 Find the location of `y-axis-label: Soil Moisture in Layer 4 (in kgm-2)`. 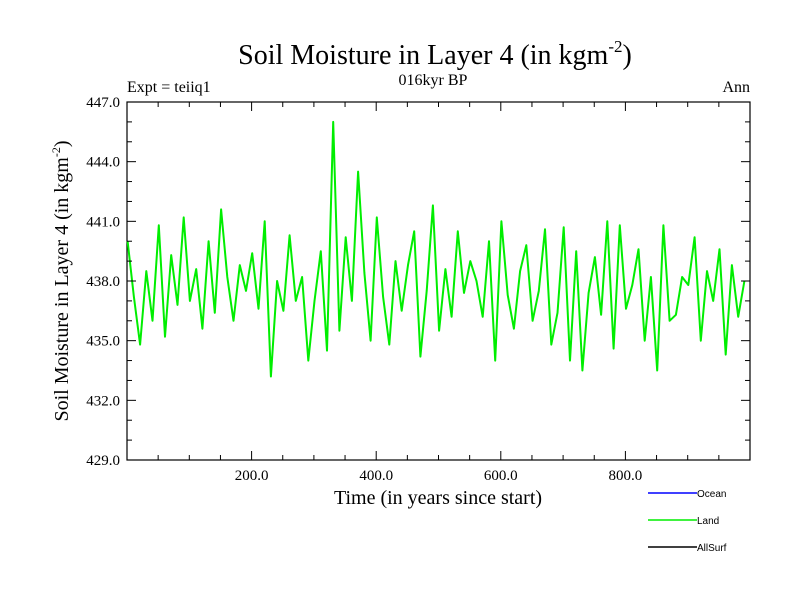

y-axis-label: Soil Moisture in Layer 4 (in kgm-2) is located at coordinates (61, 280).